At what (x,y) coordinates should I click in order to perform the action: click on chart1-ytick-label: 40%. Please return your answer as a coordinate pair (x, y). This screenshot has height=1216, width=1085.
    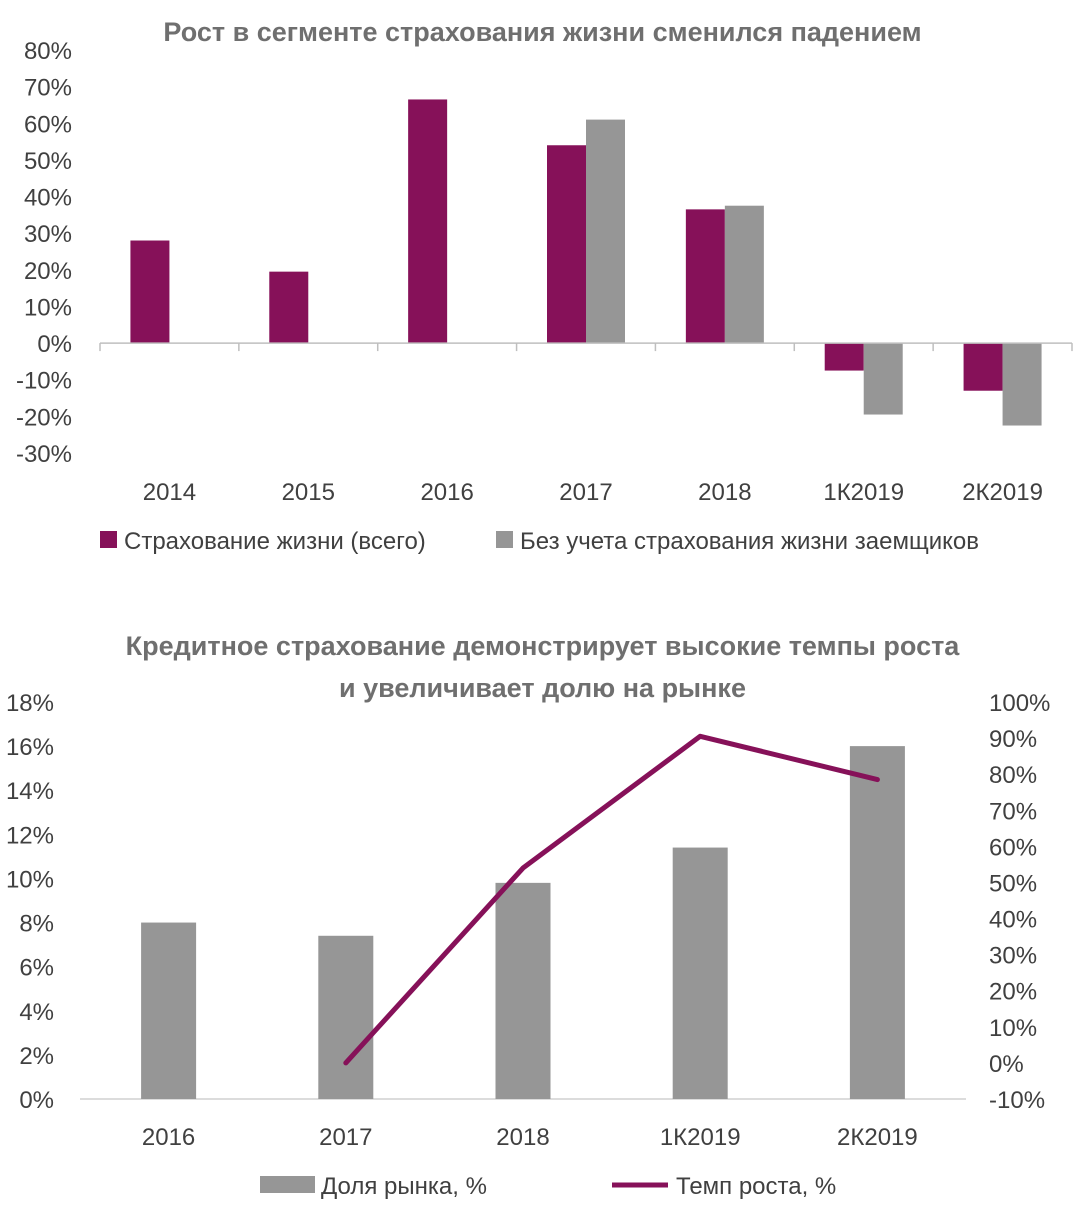
    Looking at the image, I should click on (48, 198).